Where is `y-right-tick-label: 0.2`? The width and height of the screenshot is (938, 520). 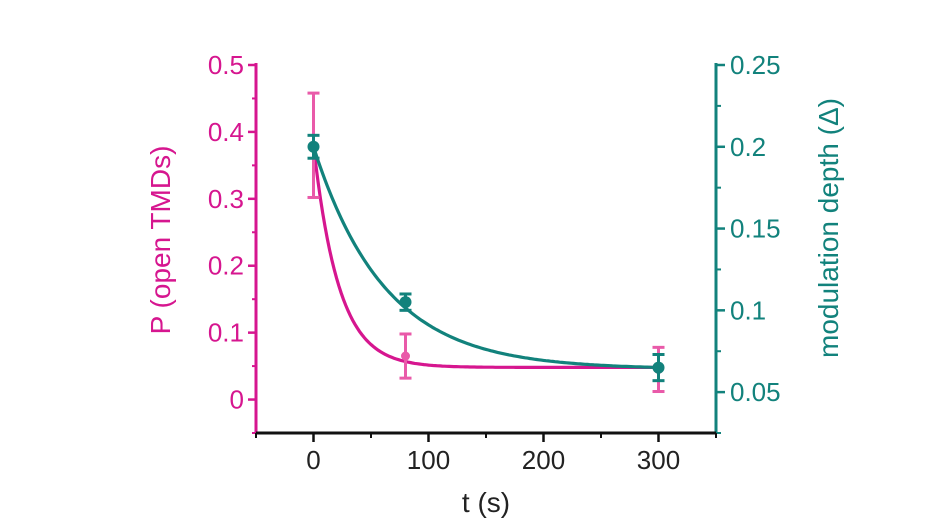 y-right-tick-label: 0.2 is located at coordinates (748, 147).